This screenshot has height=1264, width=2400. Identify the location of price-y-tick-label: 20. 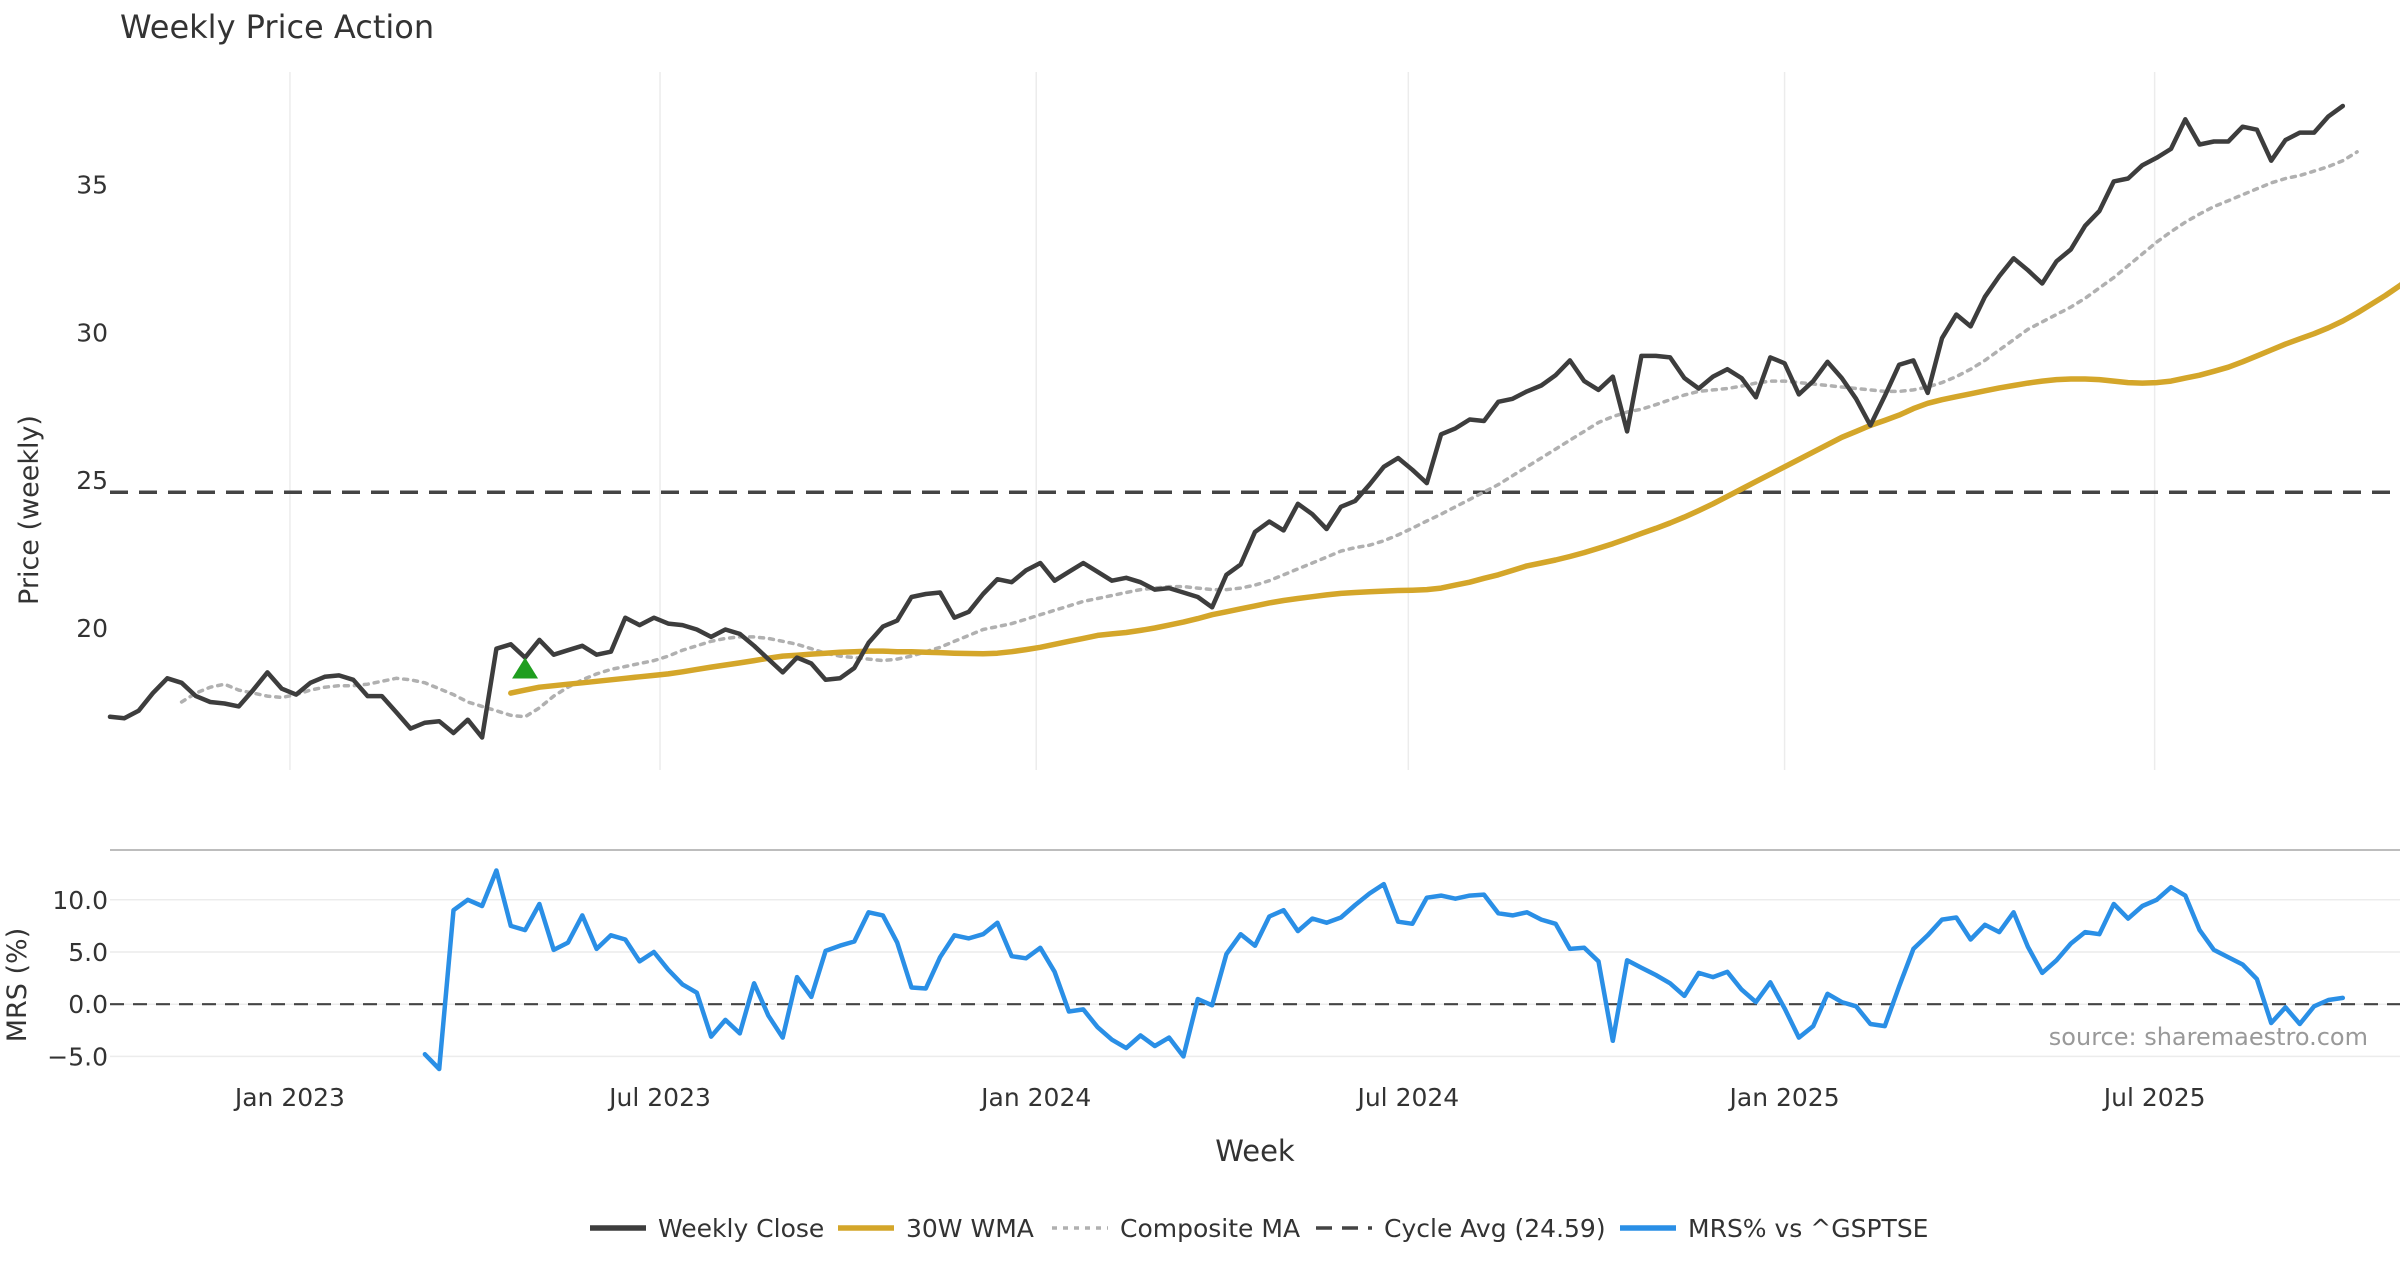
(92, 628).